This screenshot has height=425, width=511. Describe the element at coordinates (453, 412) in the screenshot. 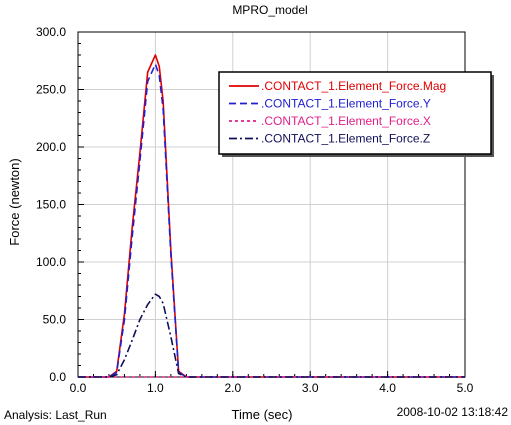

I see `timestamp: 2008-10-02 13:18:42` at that location.